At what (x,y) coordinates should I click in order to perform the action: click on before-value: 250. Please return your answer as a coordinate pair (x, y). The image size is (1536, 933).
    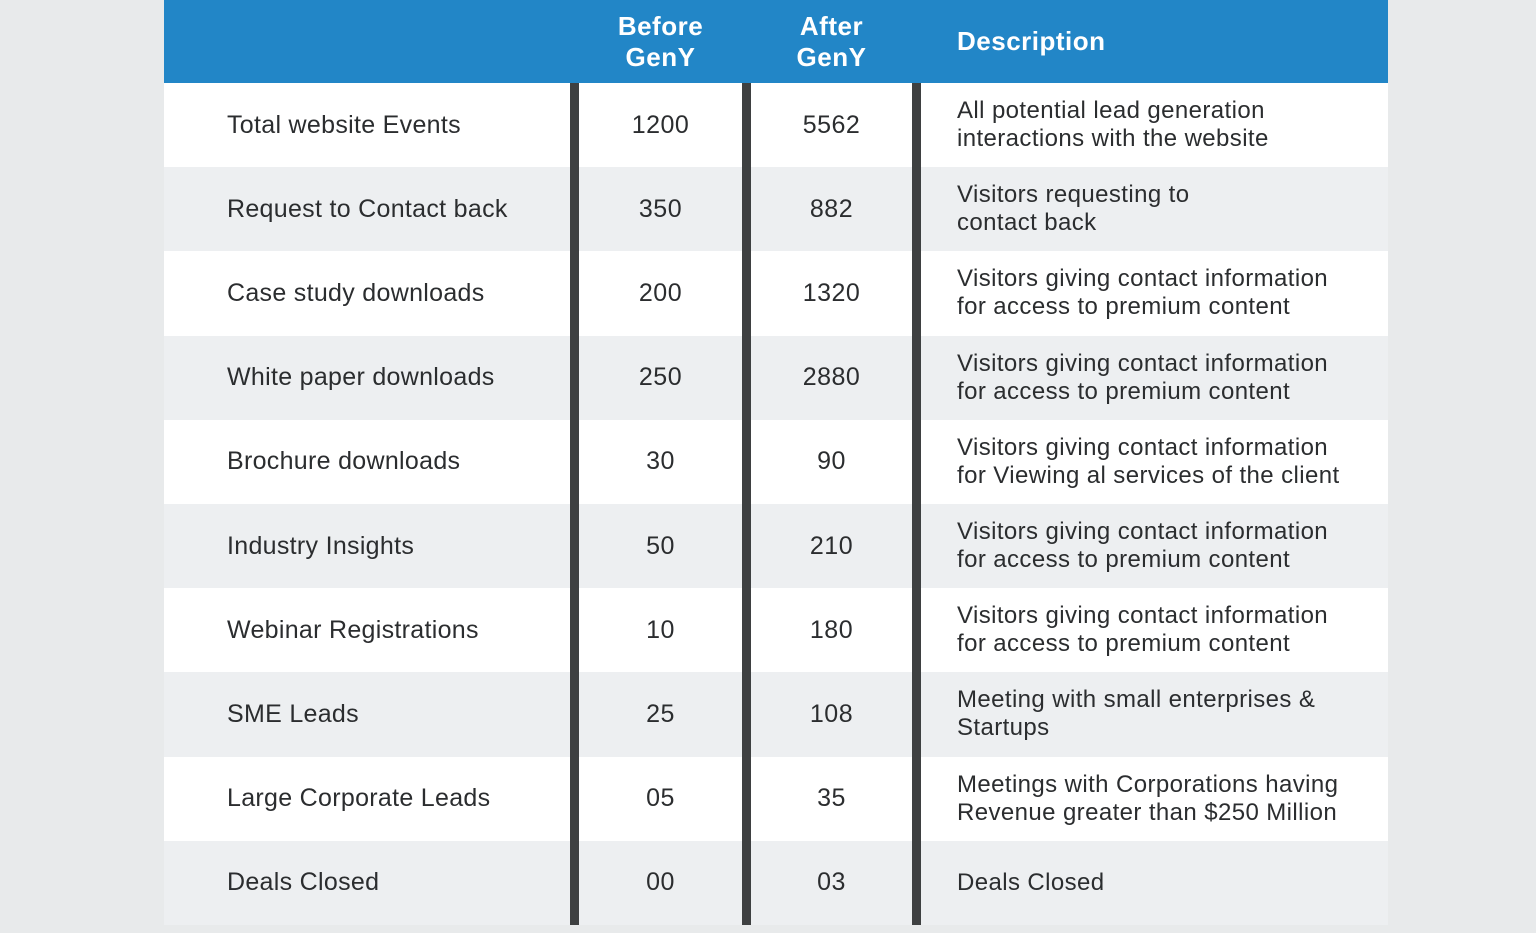
    Looking at the image, I should click on (660, 377).